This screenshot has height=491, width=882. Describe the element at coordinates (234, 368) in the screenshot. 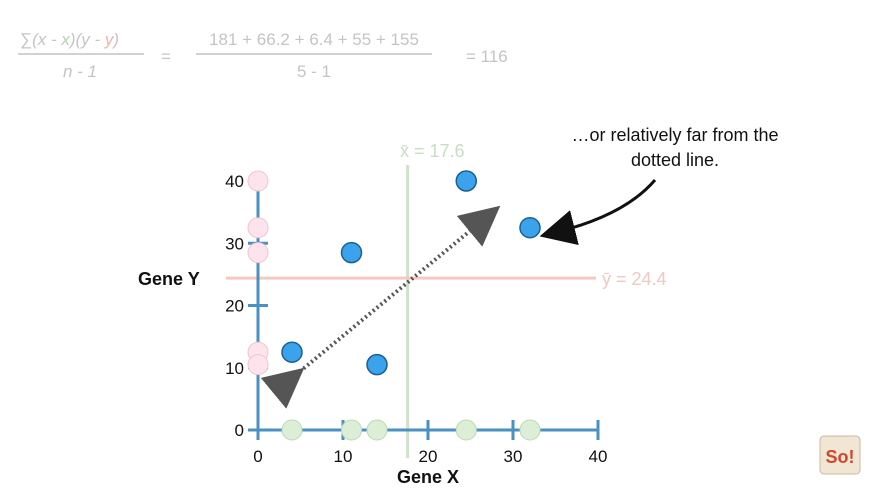

I see `y-tick-label: 10` at that location.